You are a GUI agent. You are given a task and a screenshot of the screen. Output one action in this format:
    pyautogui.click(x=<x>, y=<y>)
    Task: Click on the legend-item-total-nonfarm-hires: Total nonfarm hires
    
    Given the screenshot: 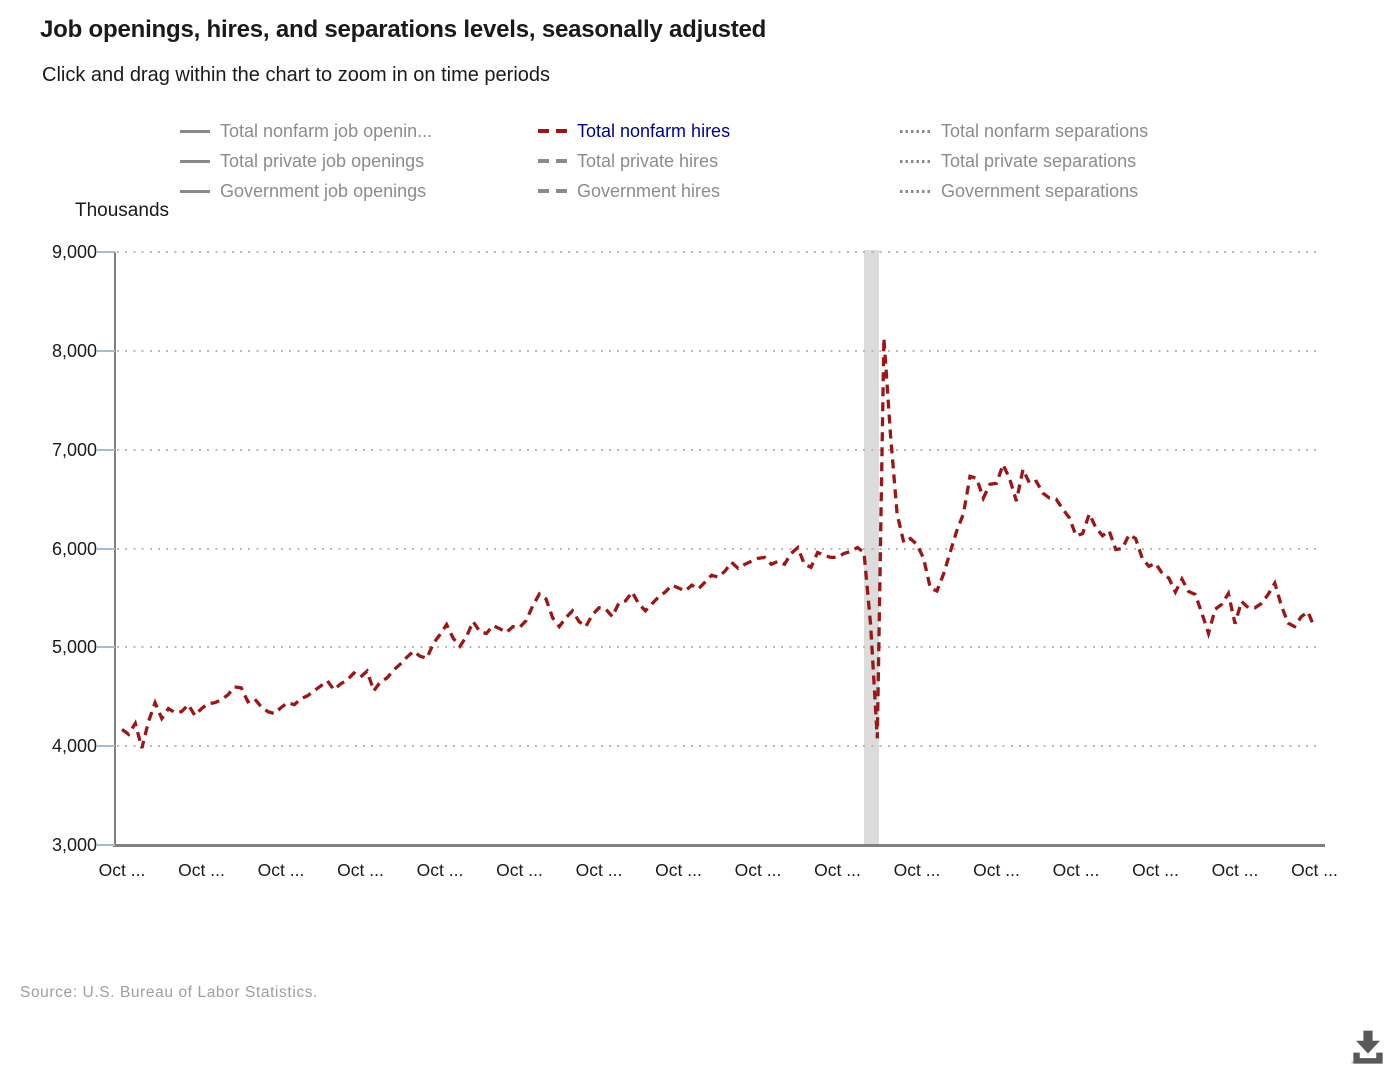 What is the action you would take?
    pyautogui.click(x=634, y=131)
    